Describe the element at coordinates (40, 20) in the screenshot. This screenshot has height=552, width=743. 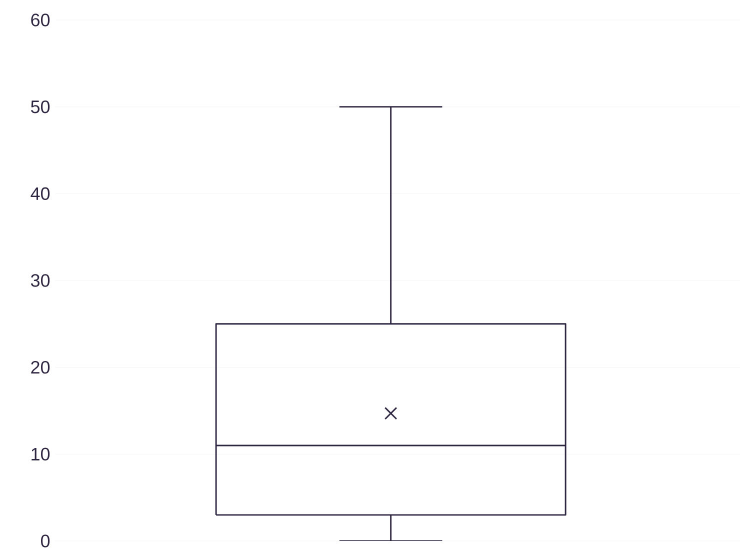
I see `y-tick-label: 60` at that location.